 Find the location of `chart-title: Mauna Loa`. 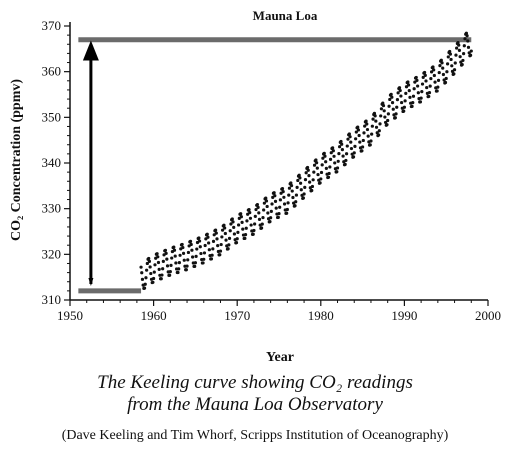

chart-title: Mauna Loa is located at coordinates (285, 15).